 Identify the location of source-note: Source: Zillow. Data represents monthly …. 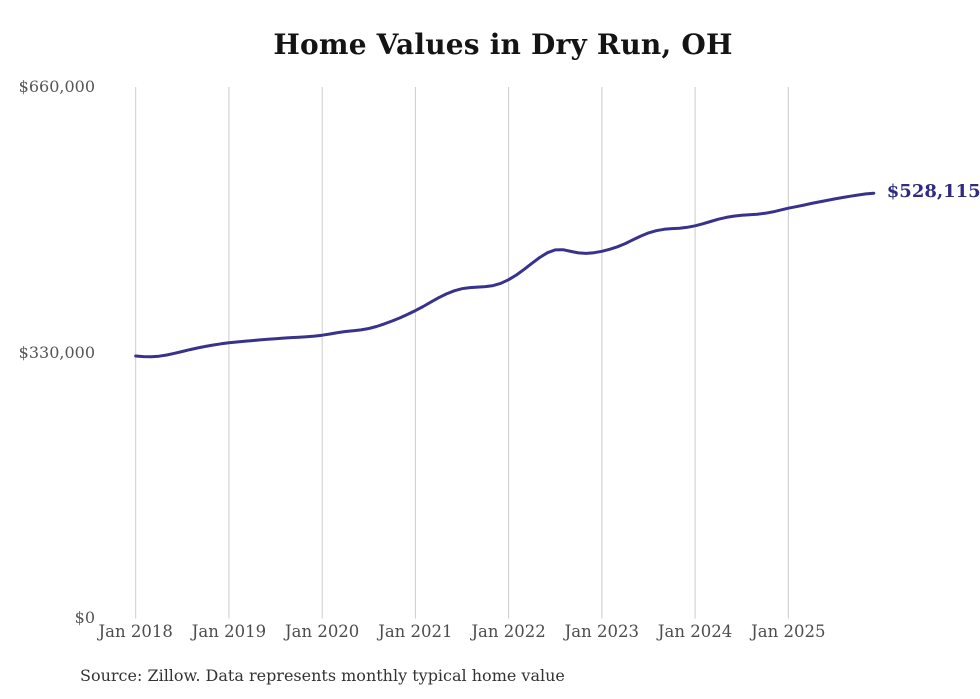
(322, 675).